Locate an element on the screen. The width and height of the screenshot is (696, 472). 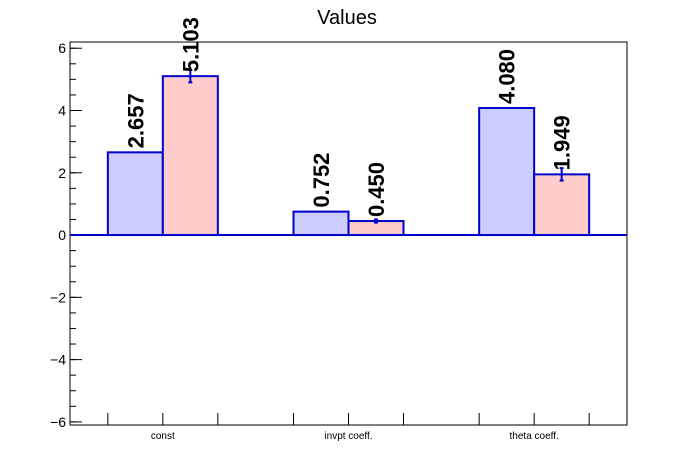
y-tick-label: 0 is located at coordinates (62, 235).